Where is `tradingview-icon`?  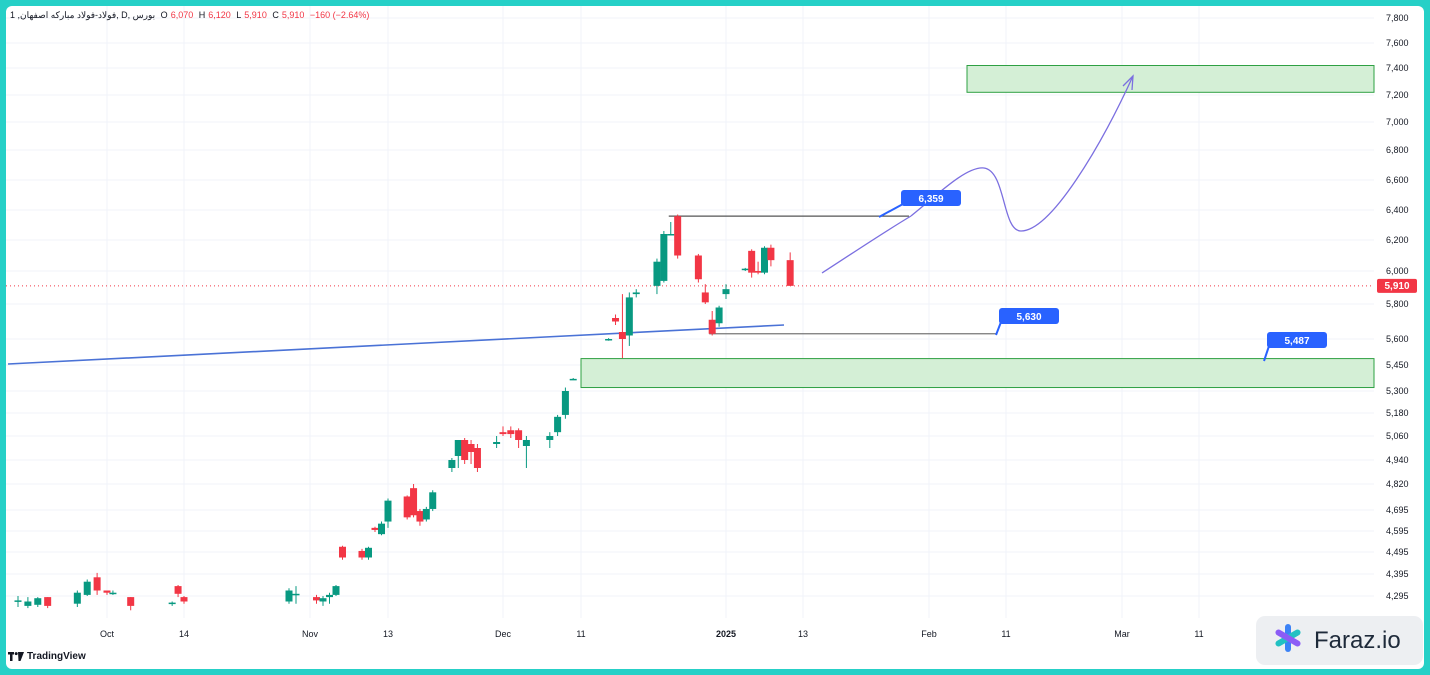
tradingview-icon is located at coordinates (16, 656).